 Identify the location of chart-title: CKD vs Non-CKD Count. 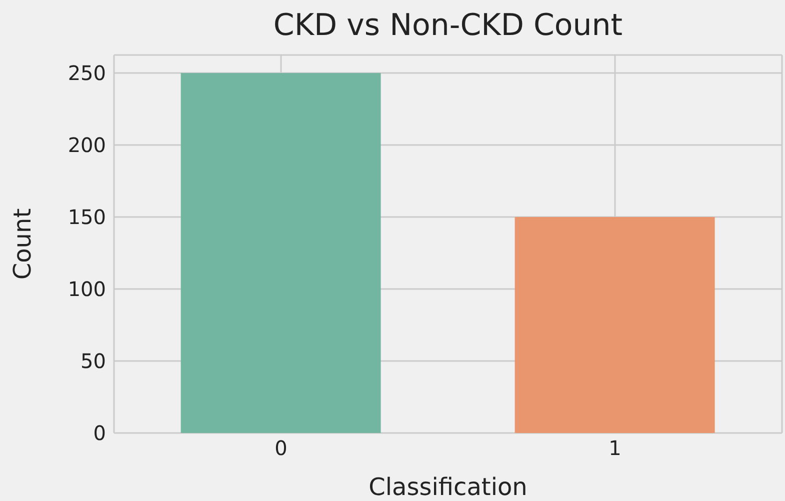
(448, 25).